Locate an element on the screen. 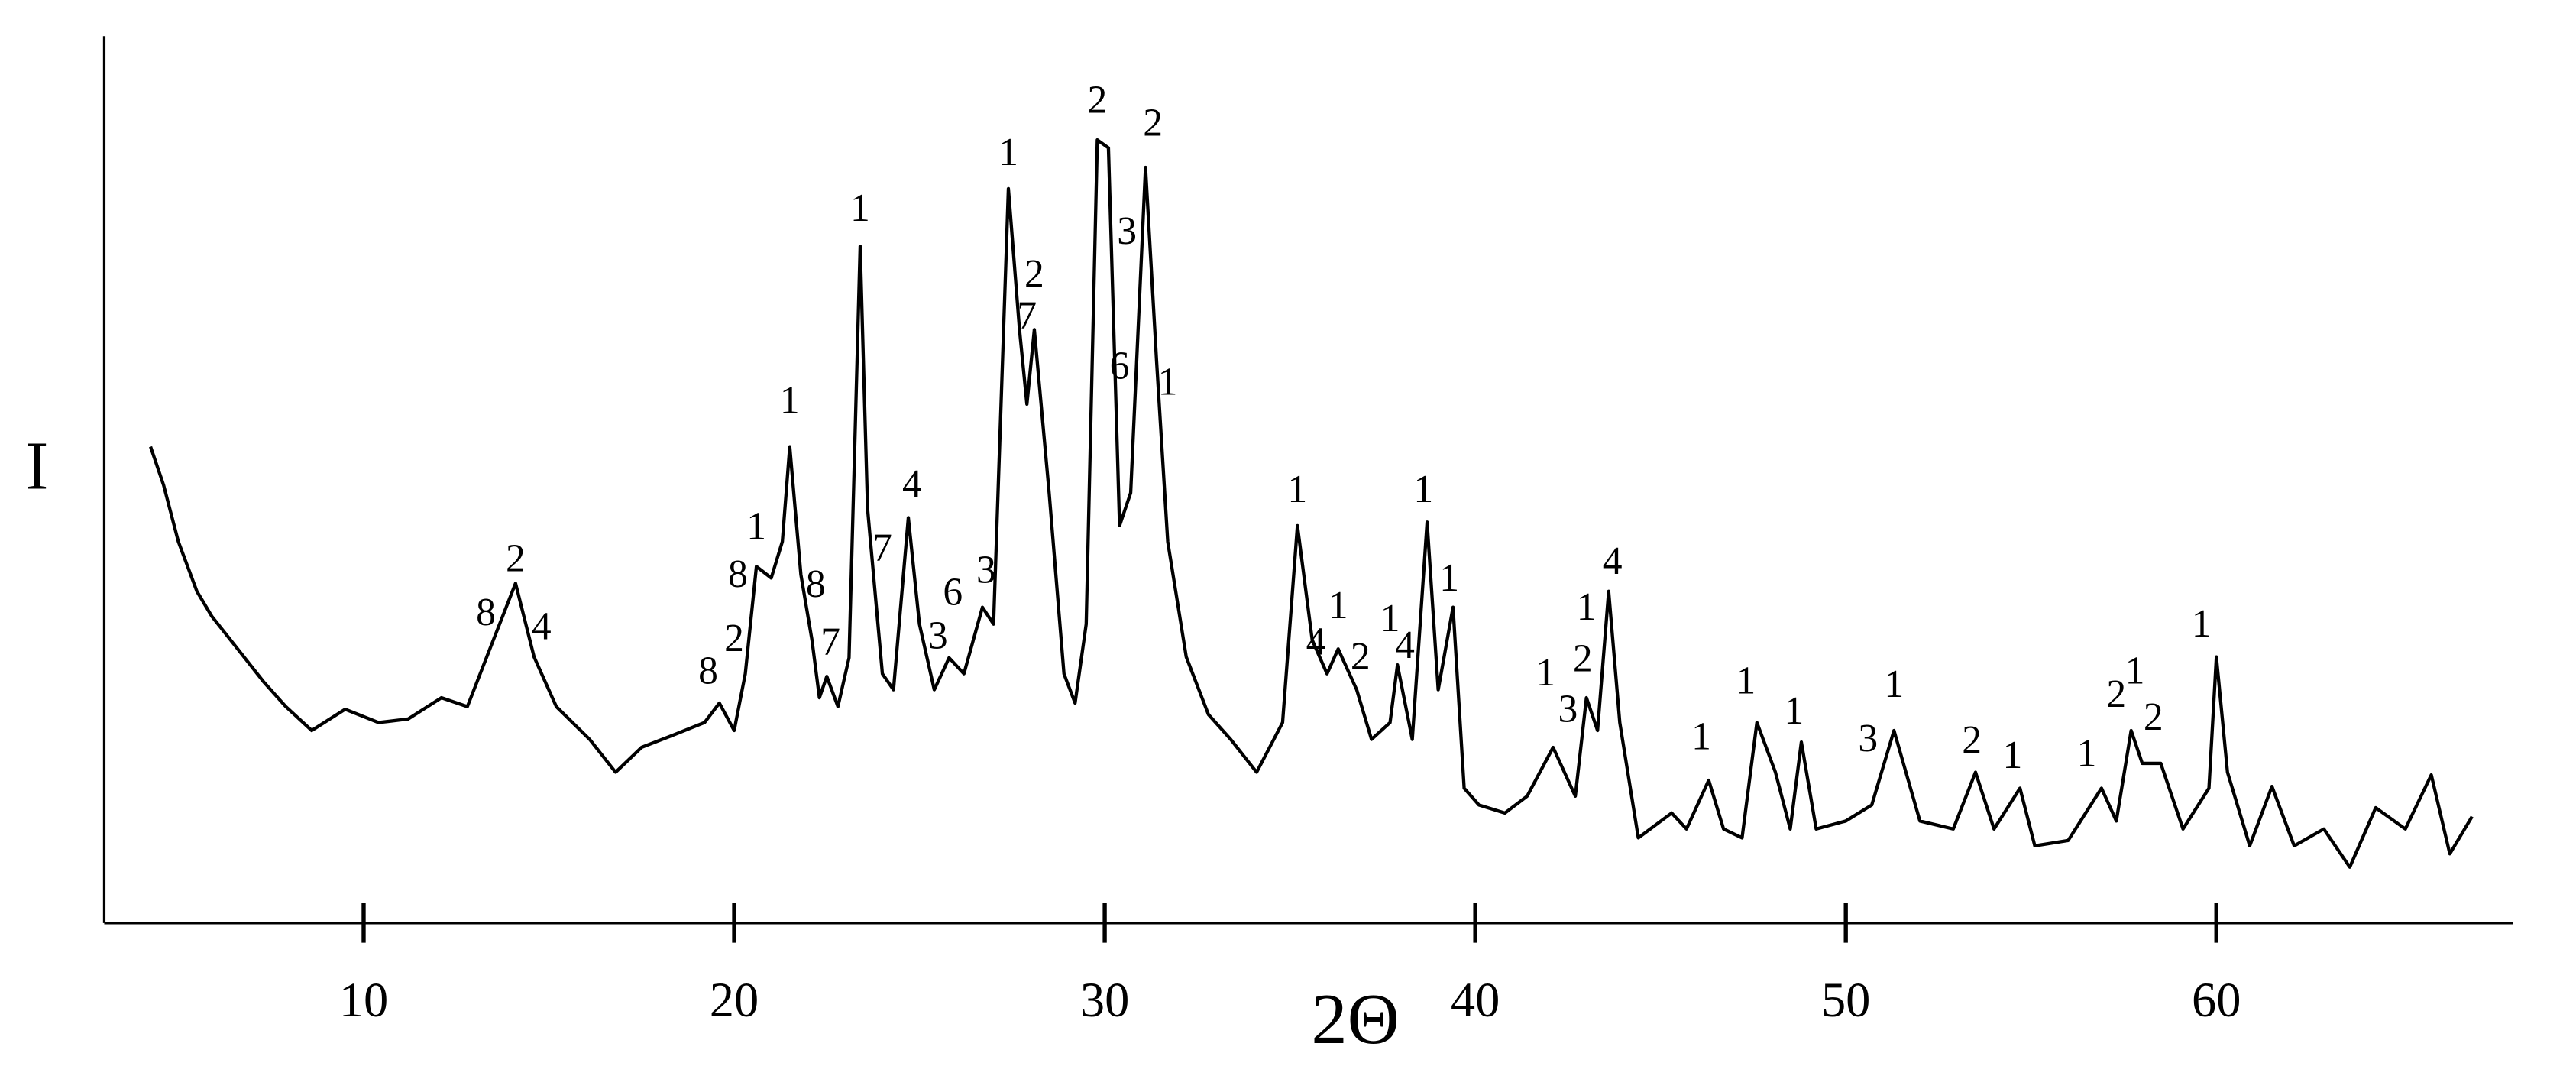 Image resolution: width=2576 pixels, height=1079 pixels. x-tick-label: 60 is located at coordinates (2216, 1000).